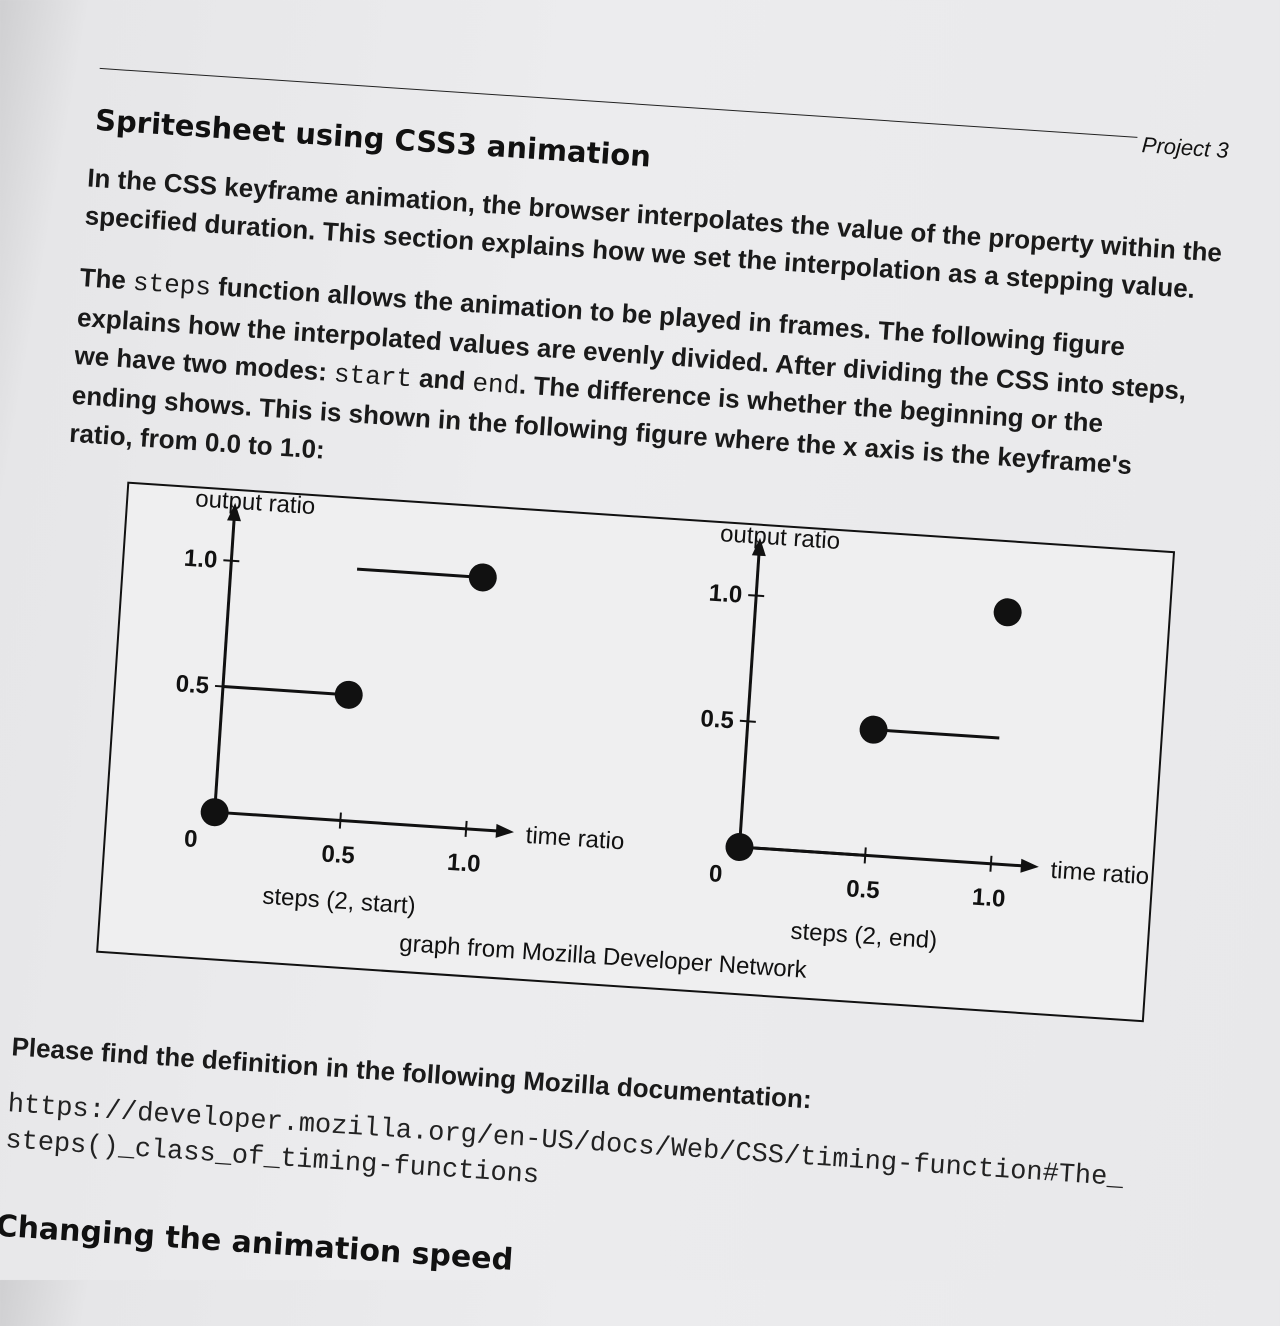 This screenshot has width=1280, height=1326. I want to click on plot-title: steps (2, start), so click(339, 901).